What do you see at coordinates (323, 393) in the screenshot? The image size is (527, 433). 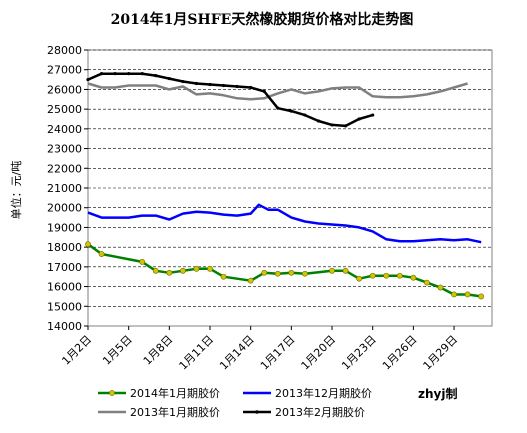 I see `legend-label: 2013年12月期胶价` at bounding box center [323, 393].